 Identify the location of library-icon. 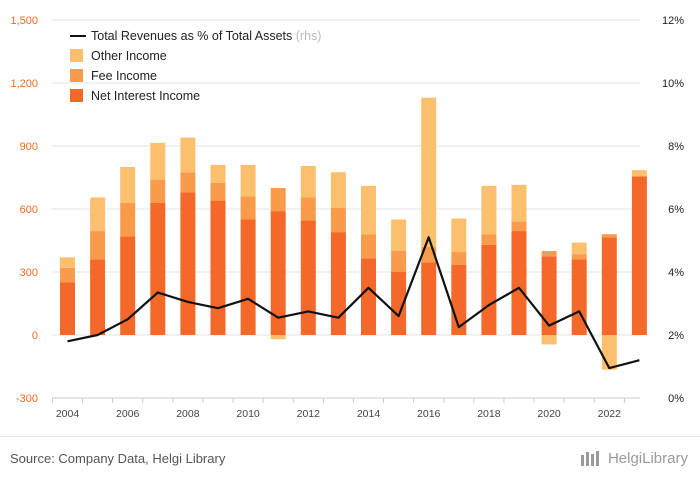
(589, 458).